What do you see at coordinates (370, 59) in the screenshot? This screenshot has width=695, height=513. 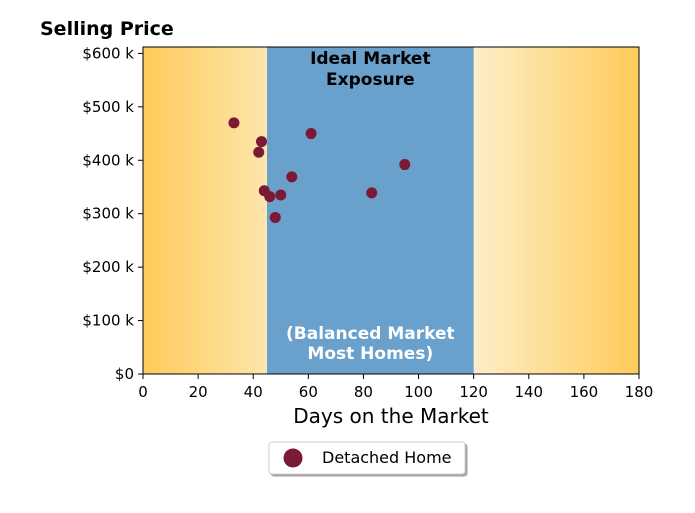 I see `band-top-text-line: Ideal Market` at bounding box center [370, 59].